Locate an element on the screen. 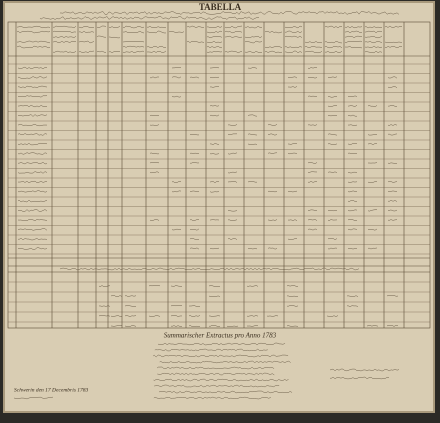 This screenshot has height=423, width=440. title: TABELLA is located at coordinates (220, 7).